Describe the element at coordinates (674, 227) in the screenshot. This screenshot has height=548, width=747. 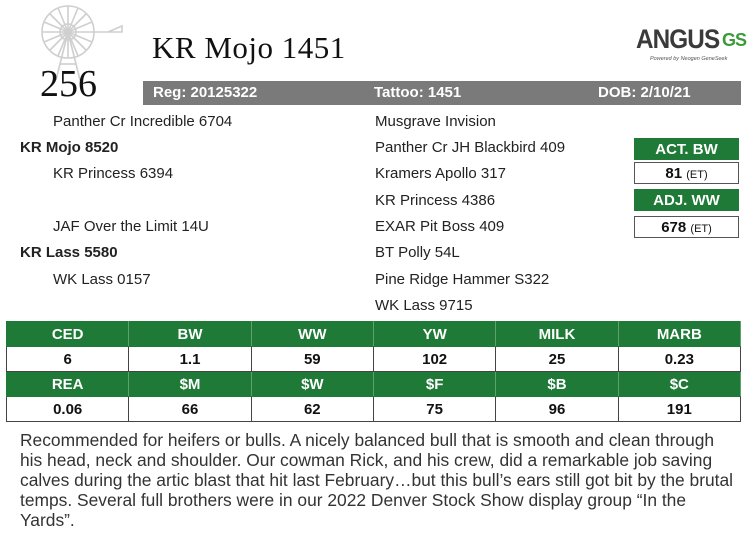
I see `adj-ww-number: 678` at that location.